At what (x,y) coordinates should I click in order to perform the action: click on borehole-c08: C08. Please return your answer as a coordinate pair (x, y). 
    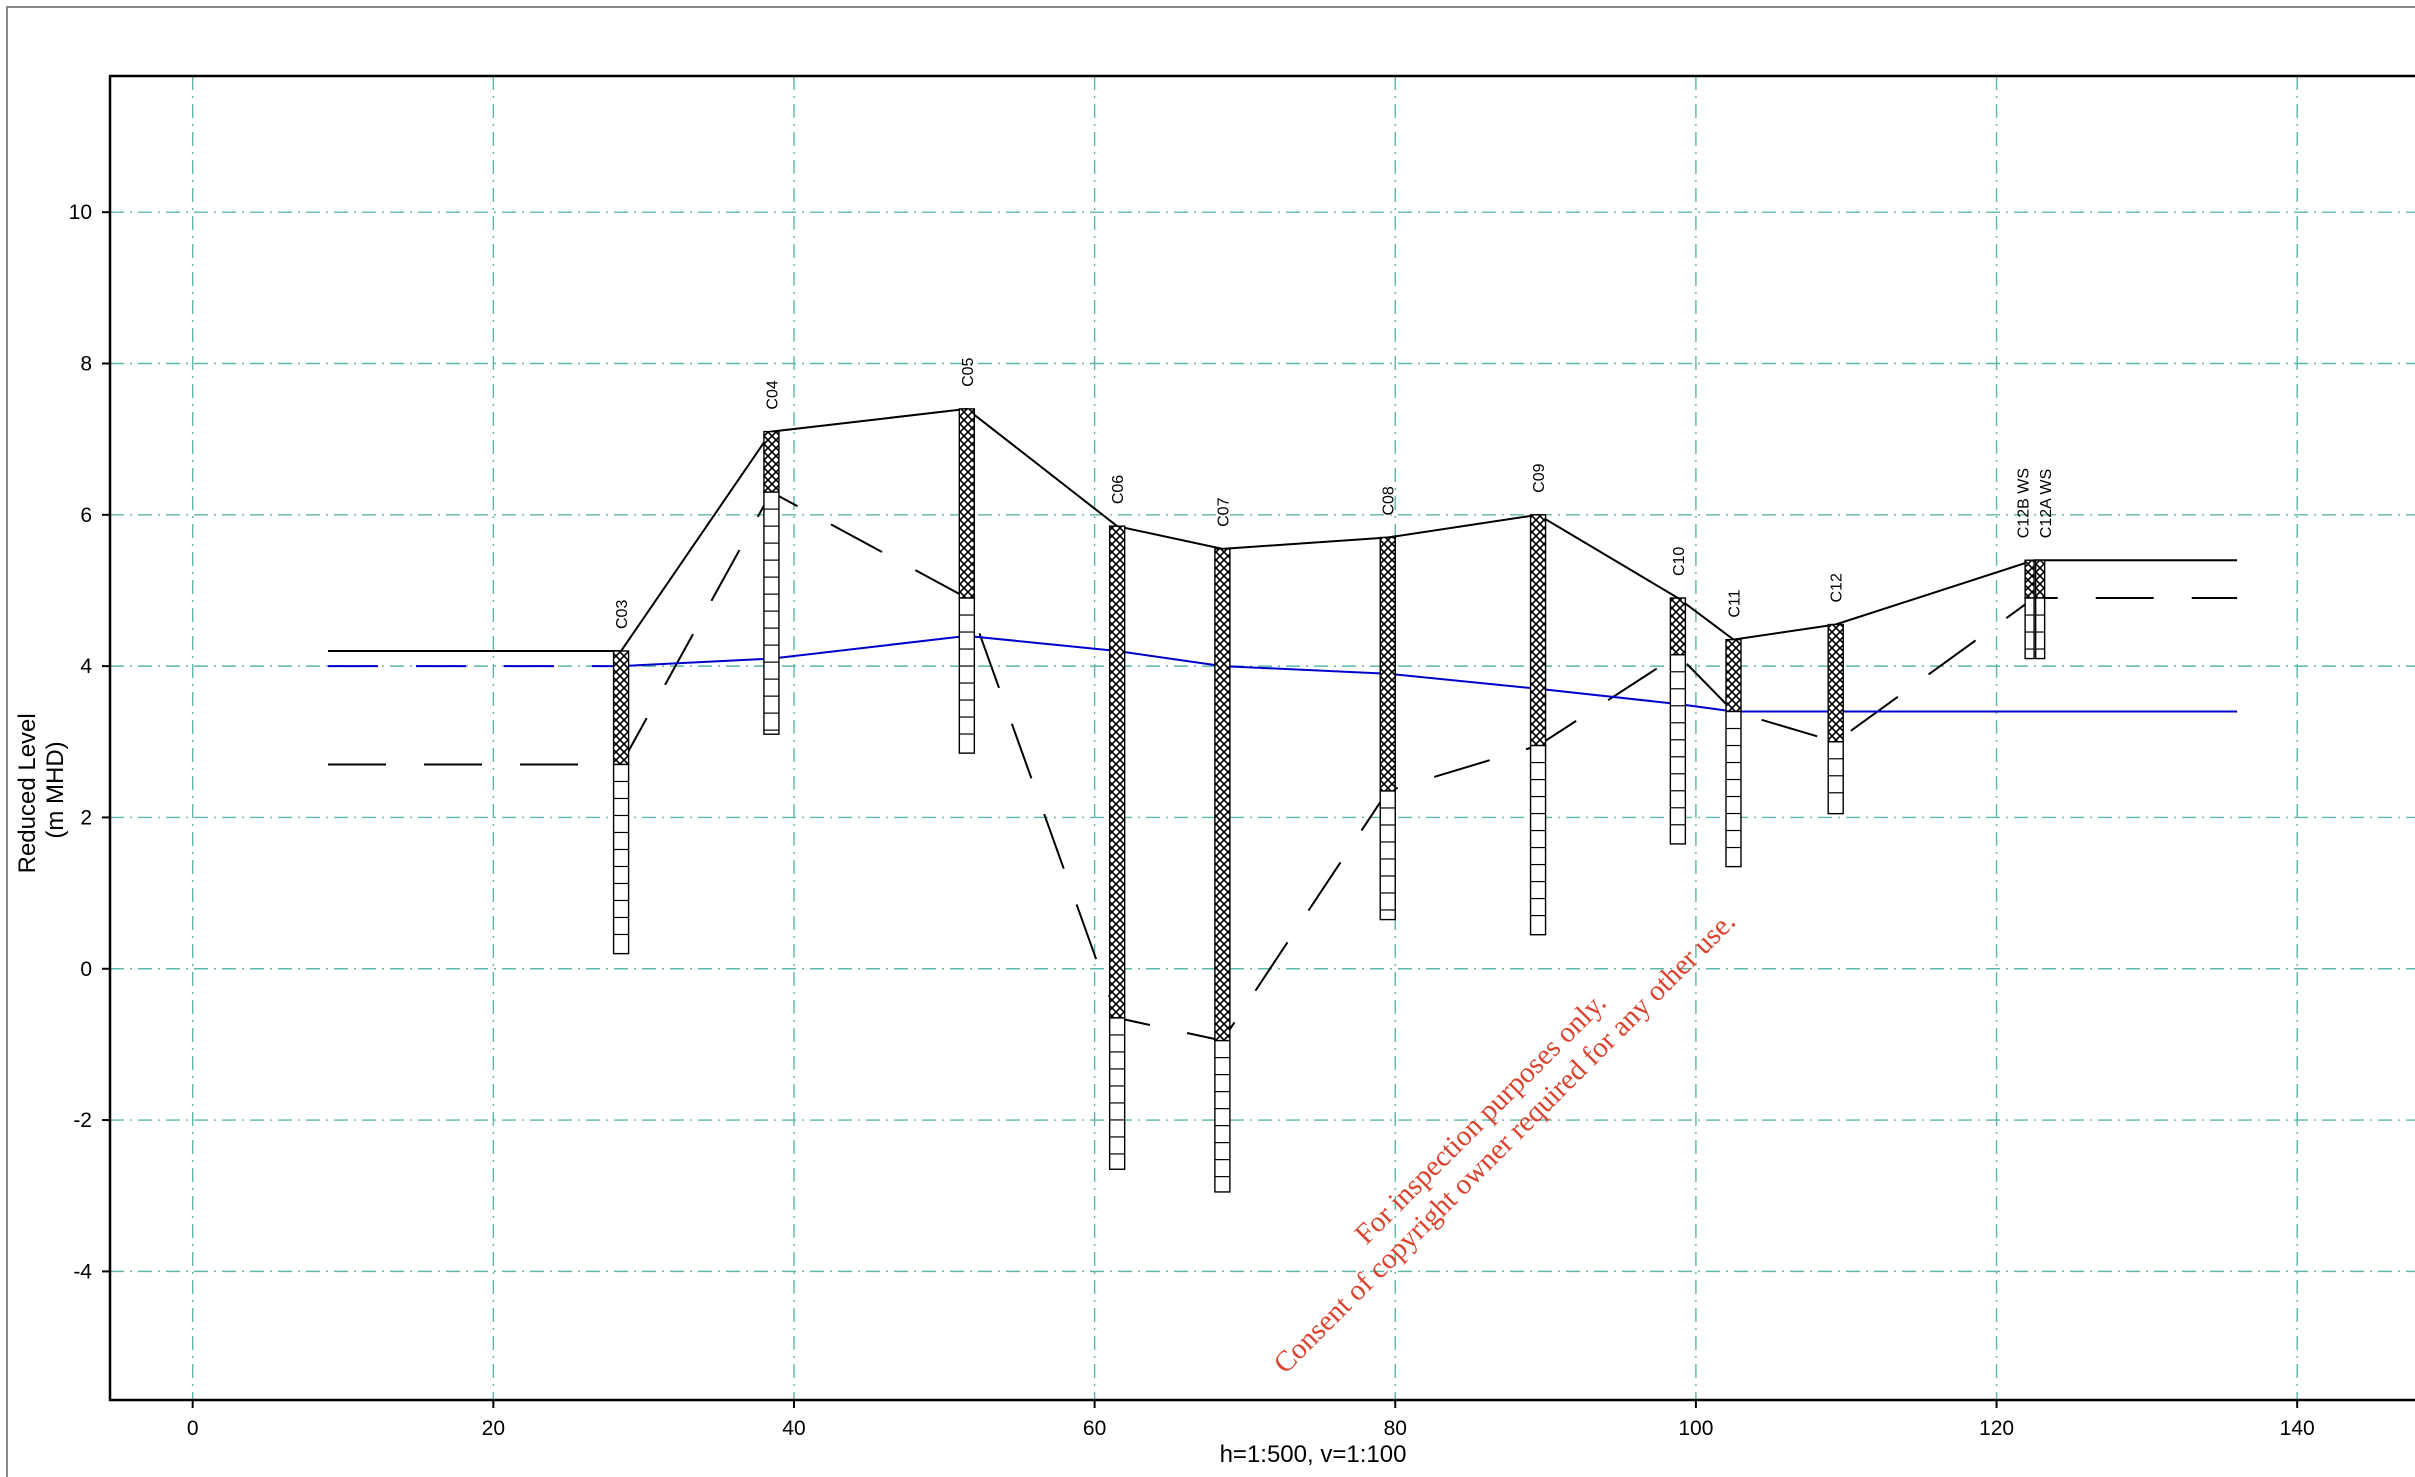
    Looking at the image, I should click on (1388, 703).